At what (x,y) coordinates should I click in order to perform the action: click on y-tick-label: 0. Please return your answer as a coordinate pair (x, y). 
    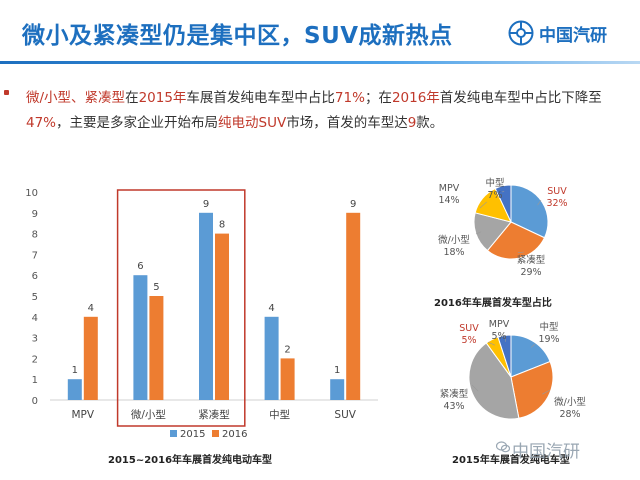
    Looking at the image, I should click on (35, 401).